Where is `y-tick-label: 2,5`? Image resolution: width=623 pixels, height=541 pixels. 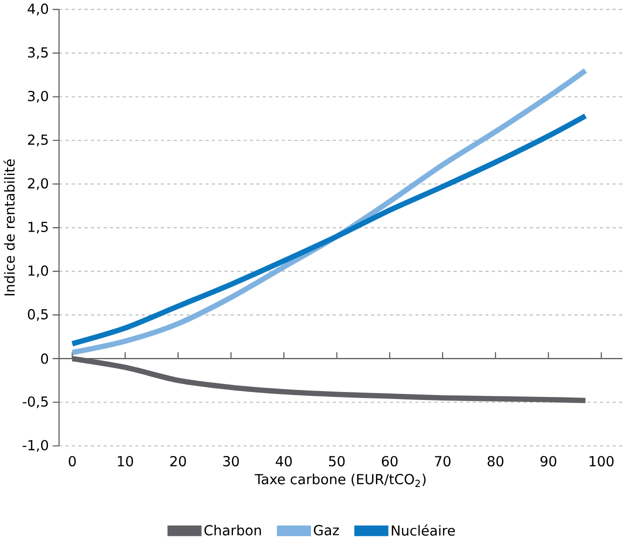 y-tick-label: 2,5 is located at coordinates (38, 140).